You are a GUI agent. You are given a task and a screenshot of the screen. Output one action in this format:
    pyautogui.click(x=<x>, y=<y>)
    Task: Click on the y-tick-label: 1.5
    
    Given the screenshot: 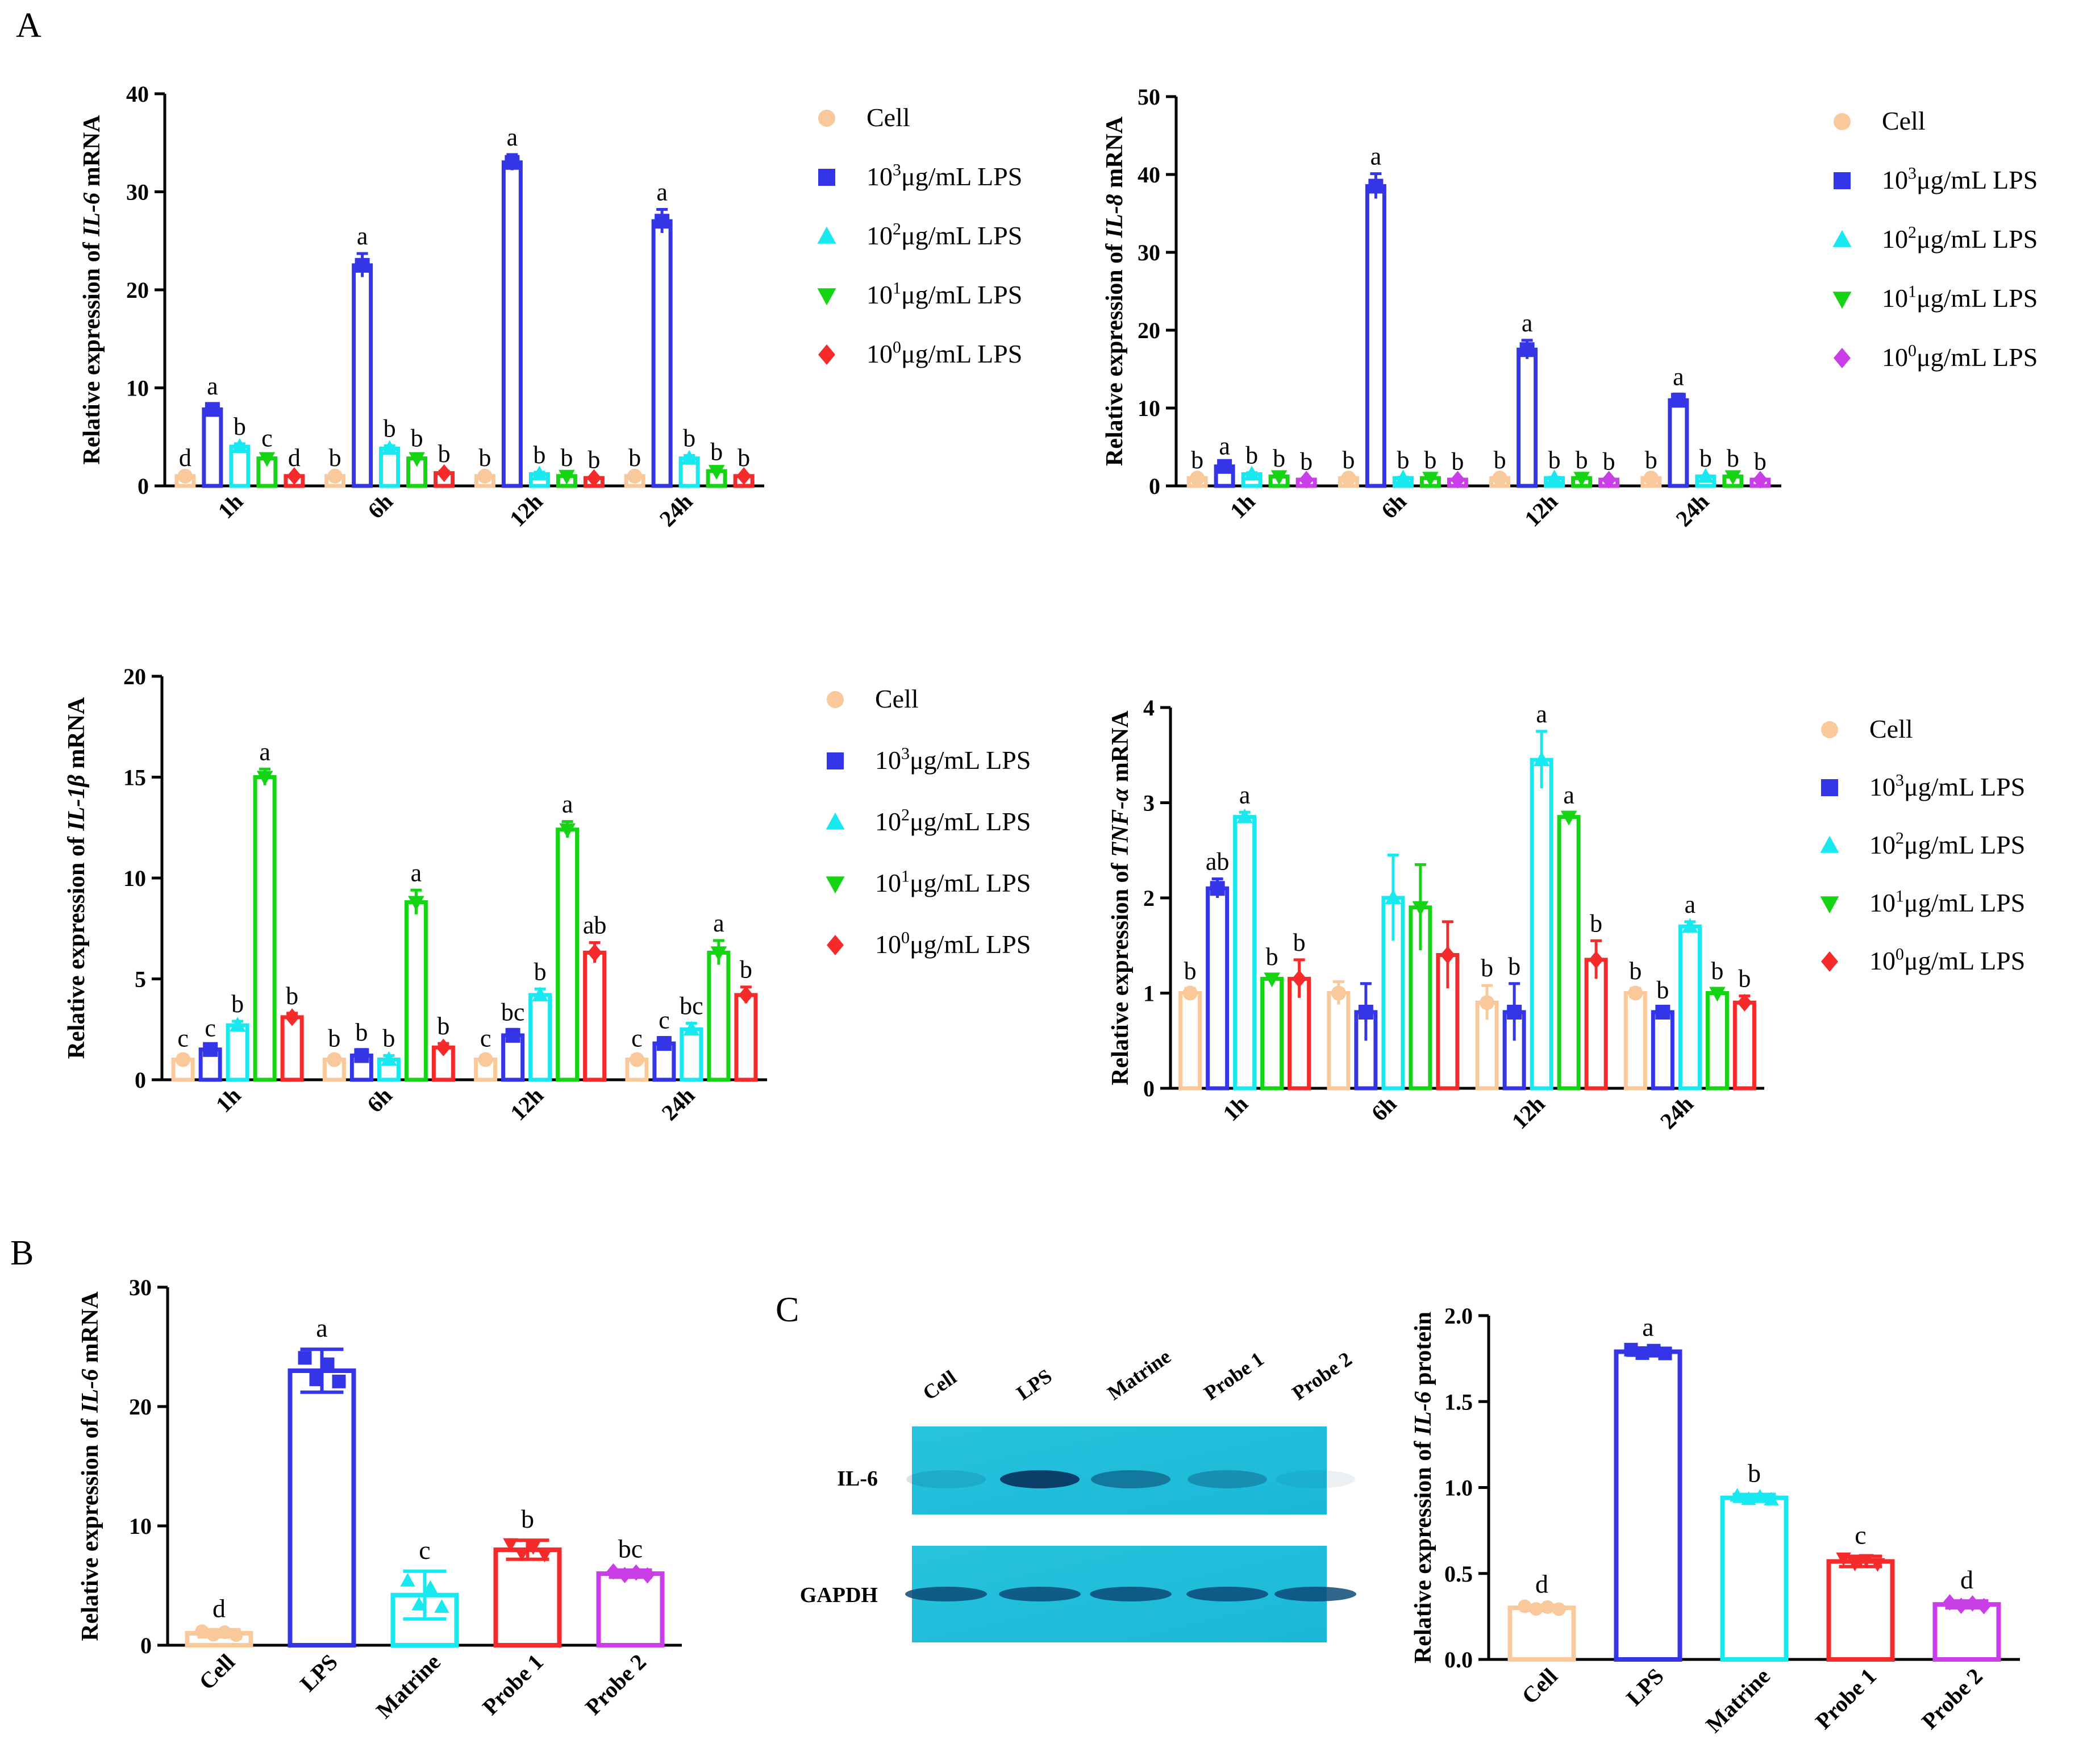 What is the action you would take?
    pyautogui.click(x=1458, y=1401)
    